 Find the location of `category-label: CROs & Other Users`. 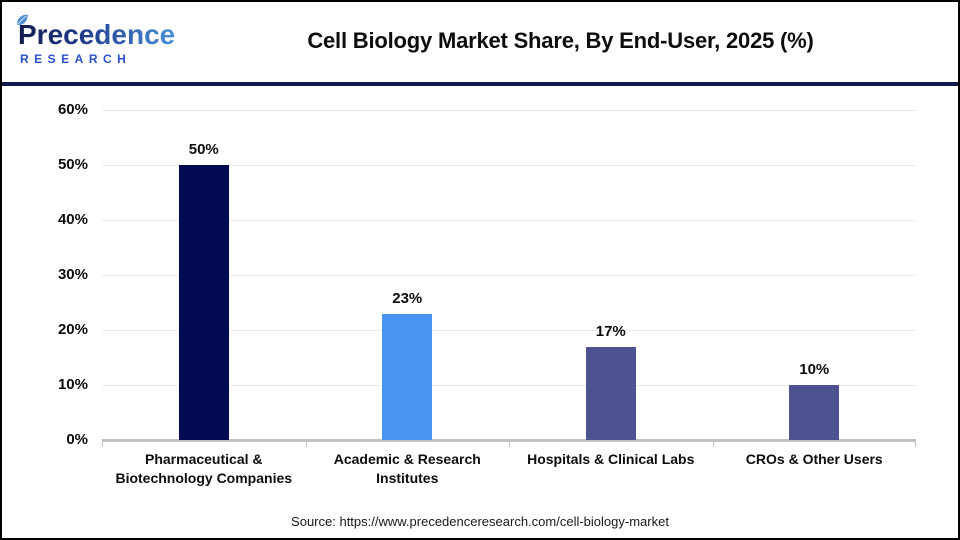

category-label: CROs & Other Users is located at coordinates (814, 459).